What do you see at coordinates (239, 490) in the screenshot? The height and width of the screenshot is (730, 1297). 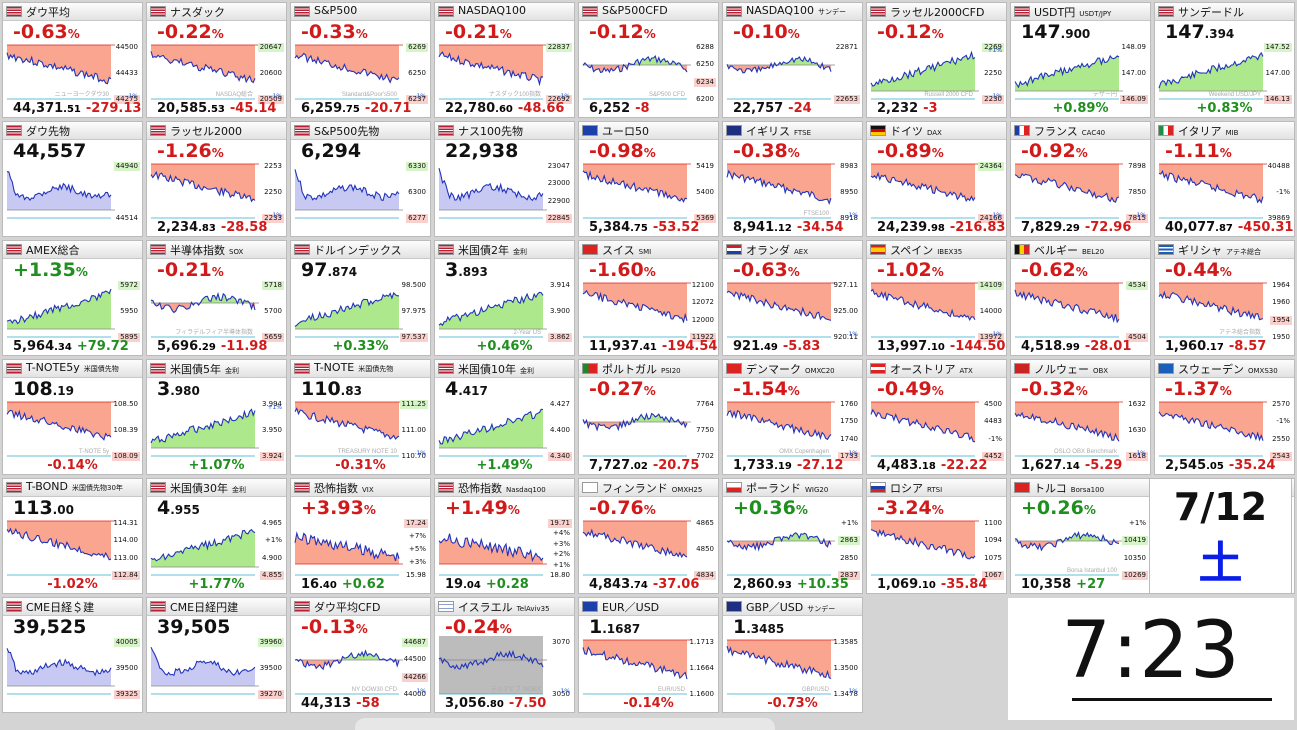 I see `tile-subname: 金利` at bounding box center [239, 490].